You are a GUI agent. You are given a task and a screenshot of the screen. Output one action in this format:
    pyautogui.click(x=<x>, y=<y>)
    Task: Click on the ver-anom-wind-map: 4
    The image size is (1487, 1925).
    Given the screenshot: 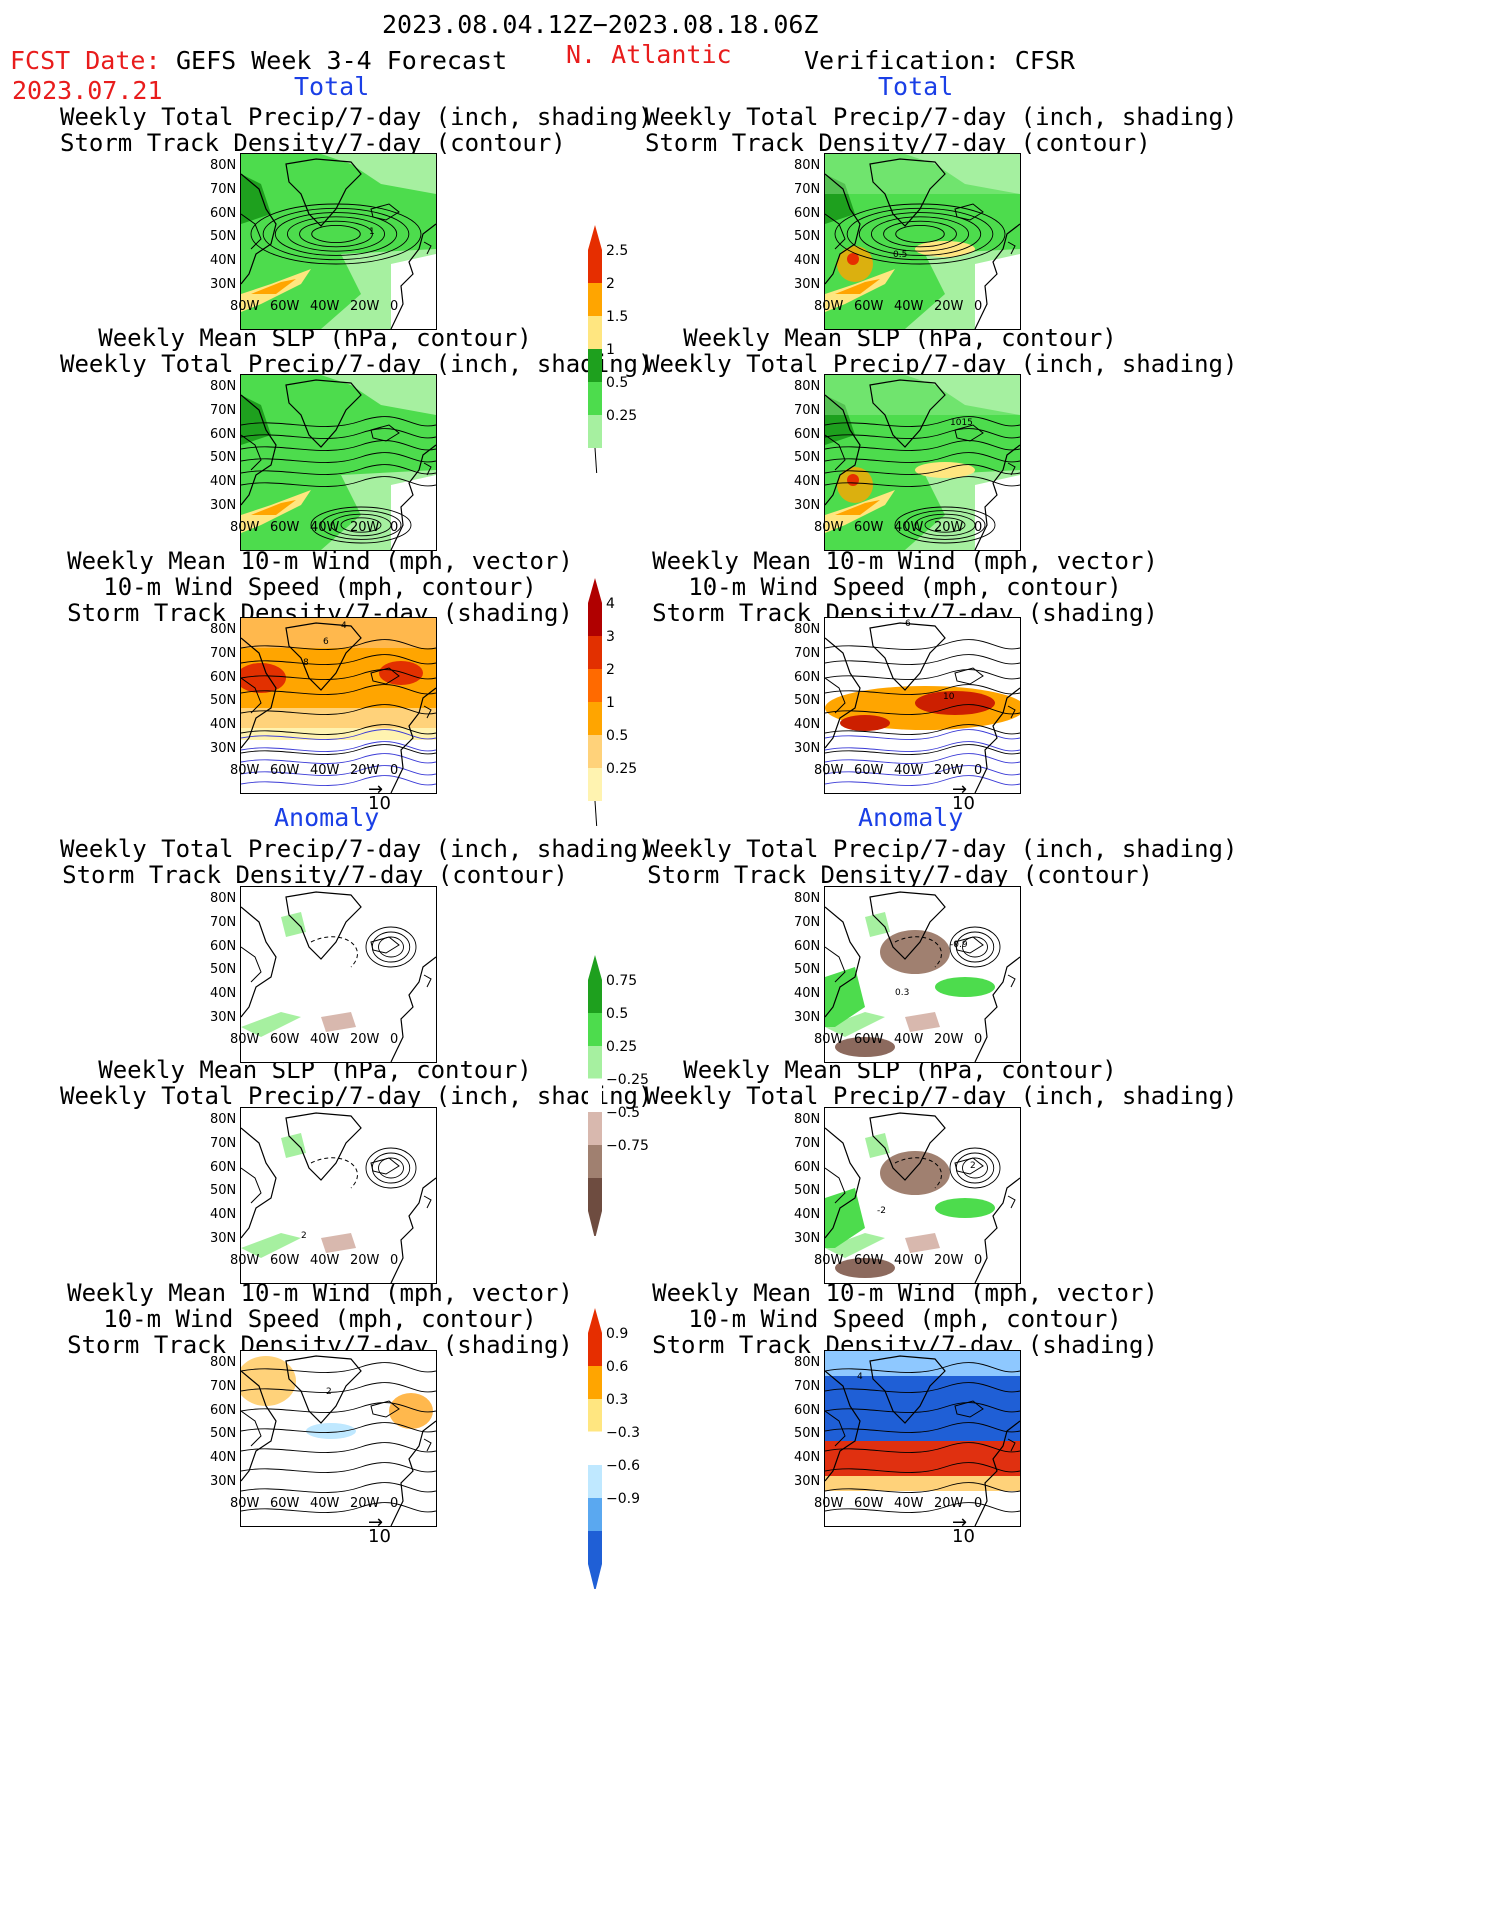 What is the action you would take?
    pyautogui.click(x=922, y=1438)
    